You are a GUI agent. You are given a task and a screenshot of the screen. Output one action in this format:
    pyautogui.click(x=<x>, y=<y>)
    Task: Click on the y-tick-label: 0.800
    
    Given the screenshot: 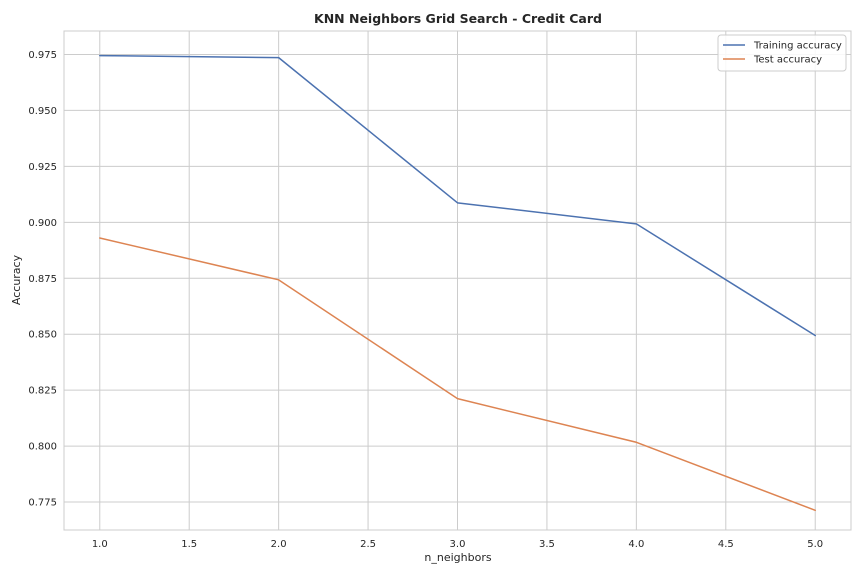 What is the action you would take?
    pyautogui.click(x=42, y=447)
    